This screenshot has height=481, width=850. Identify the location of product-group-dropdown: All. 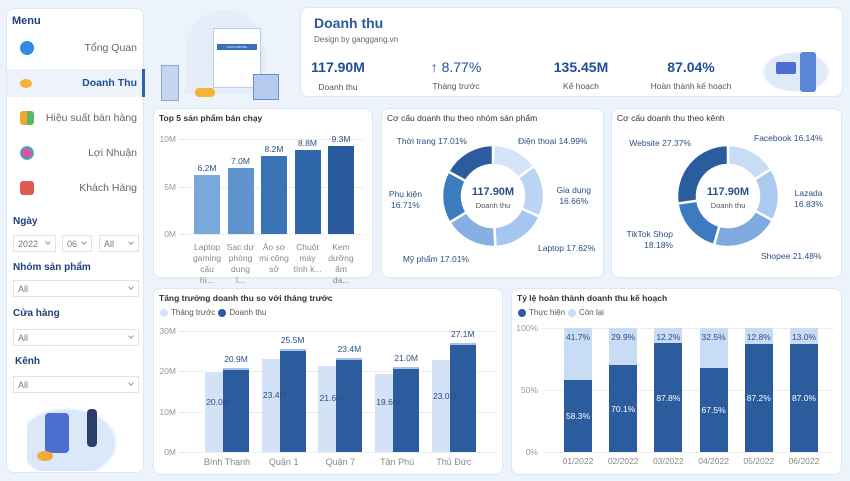
(76, 288).